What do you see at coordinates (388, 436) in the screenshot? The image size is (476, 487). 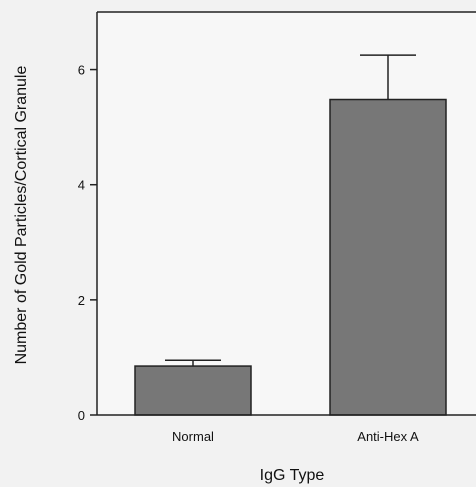 I see `x-tick-label: Anti-Hex A` at bounding box center [388, 436].